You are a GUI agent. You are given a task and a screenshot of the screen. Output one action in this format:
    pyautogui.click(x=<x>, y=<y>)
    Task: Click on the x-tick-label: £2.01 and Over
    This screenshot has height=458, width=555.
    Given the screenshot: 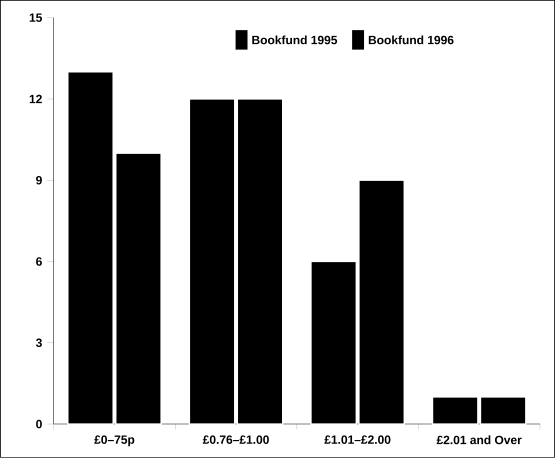 What is the action you would take?
    pyautogui.click(x=479, y=440)
    